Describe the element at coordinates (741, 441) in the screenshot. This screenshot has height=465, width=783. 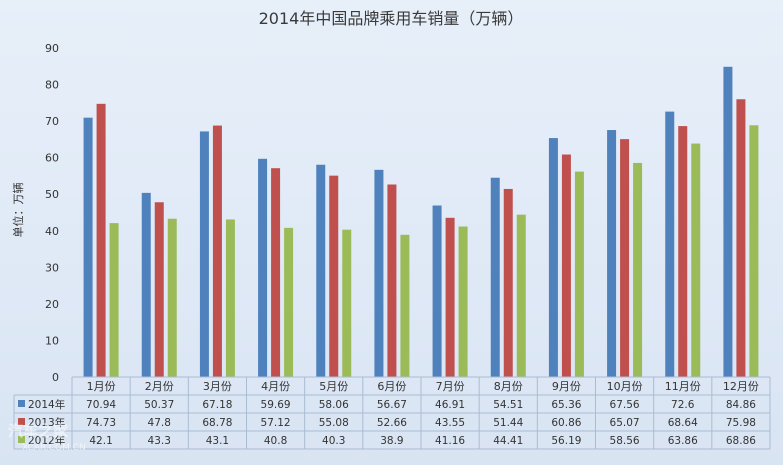
I see `data-label-3-12: 68.86` at that location.